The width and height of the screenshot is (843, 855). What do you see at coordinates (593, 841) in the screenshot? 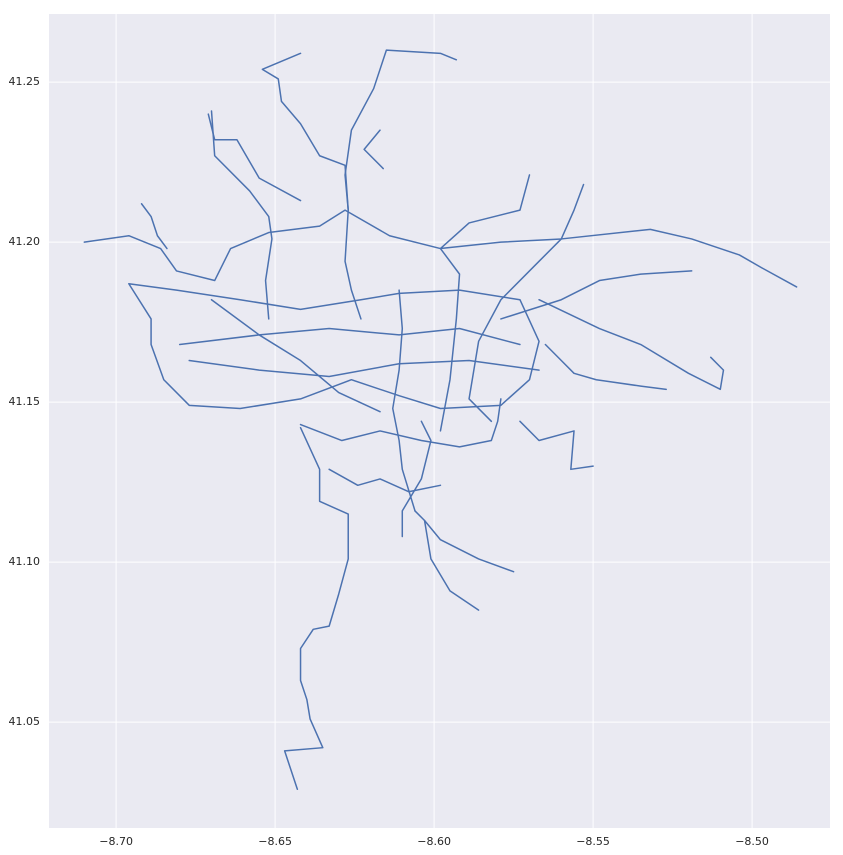
I see `x-tick-label: −8.55` at bounding box center [593, 841].